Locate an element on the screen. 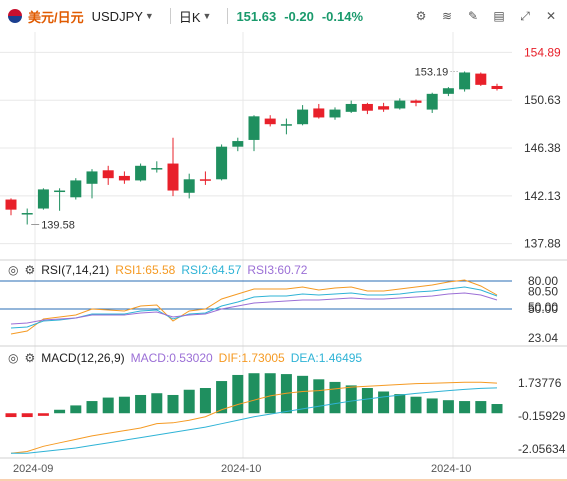 This screenshot has height=481, width=567. rsi-tick-label: 80.50 is located at coordinates (543, 292).